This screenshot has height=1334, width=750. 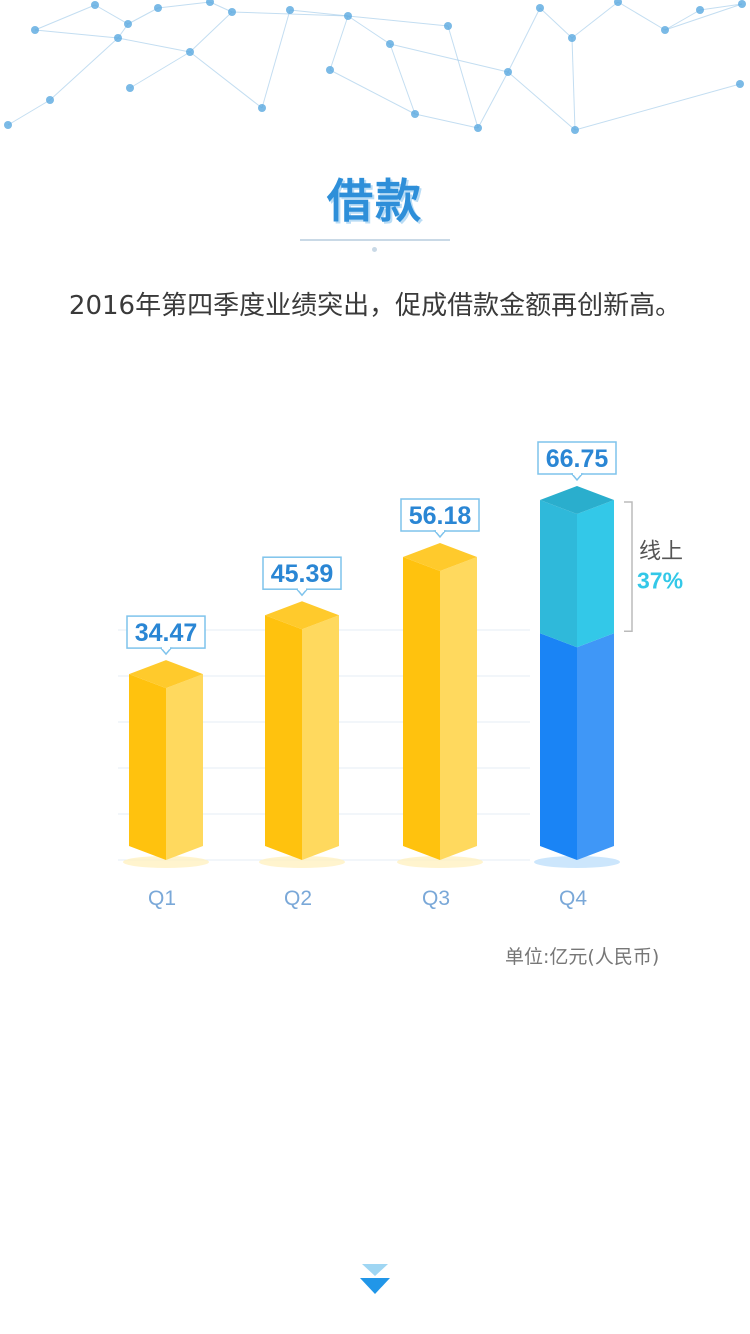 What do you see at coordinates (375, 67) in the screenshot?
I see `network-background-decoration` at bounding box center [375, 67].